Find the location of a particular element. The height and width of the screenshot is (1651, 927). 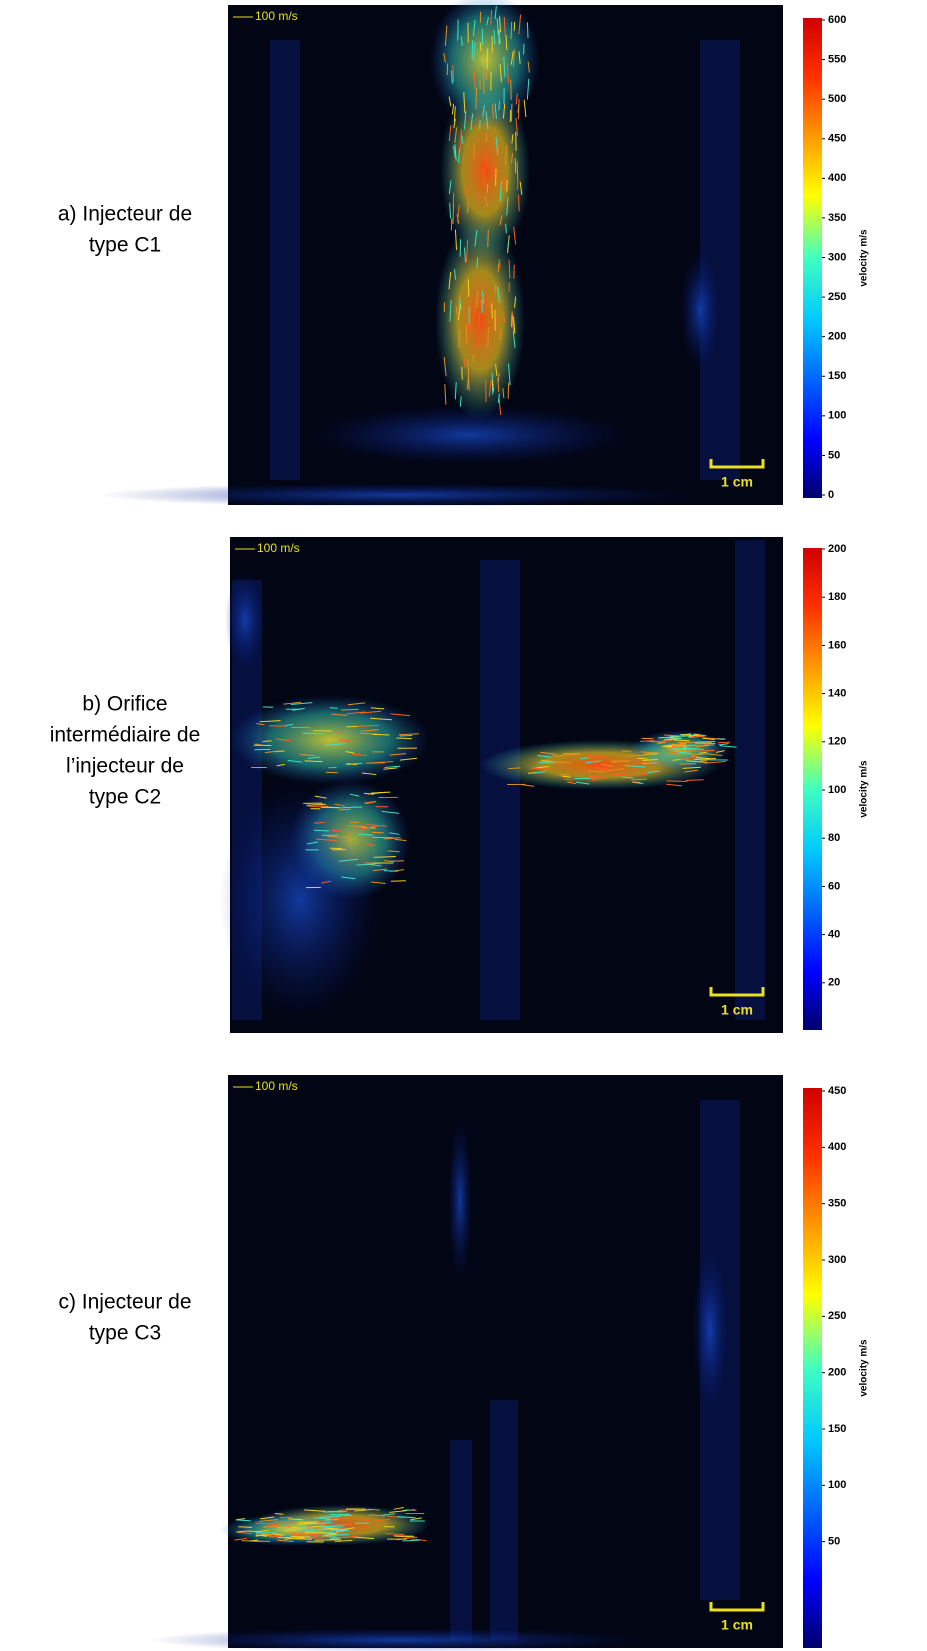

colorbar-tick-label: 400 is located at coordinates (837, 178).